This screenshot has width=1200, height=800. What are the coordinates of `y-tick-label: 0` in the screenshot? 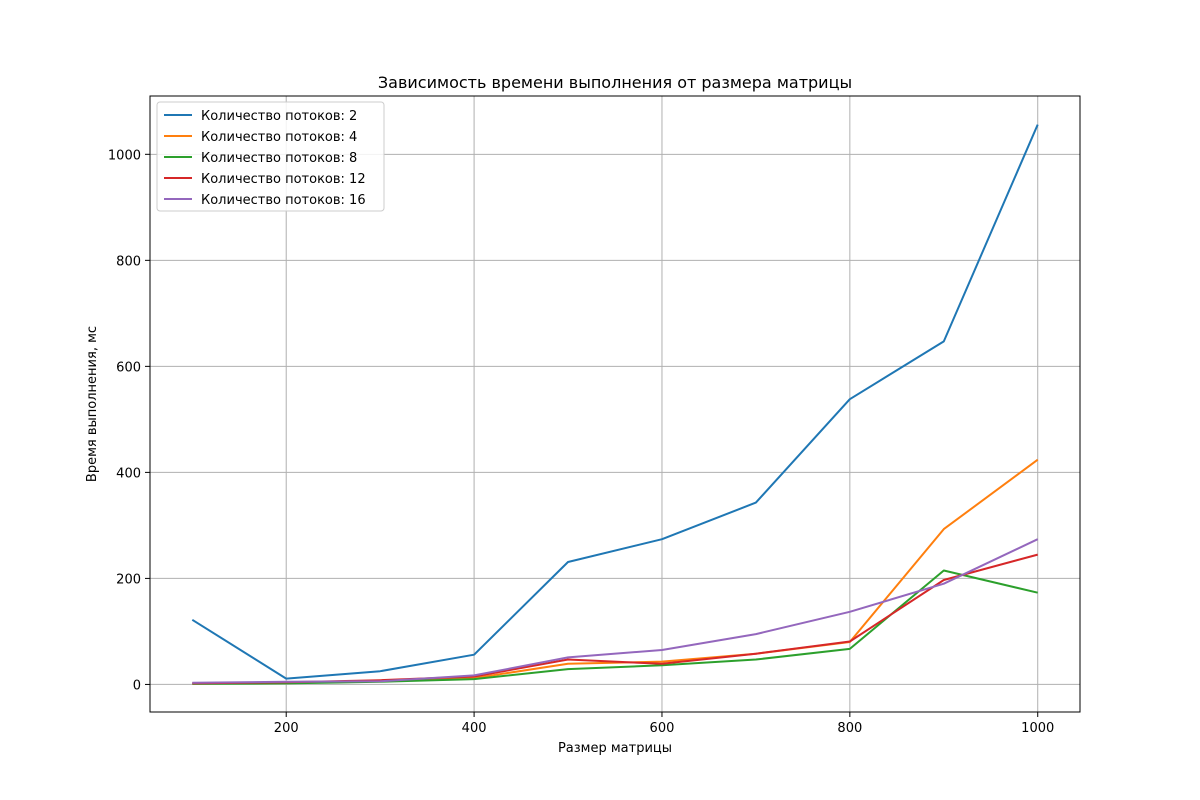 It's located at (137, 685).